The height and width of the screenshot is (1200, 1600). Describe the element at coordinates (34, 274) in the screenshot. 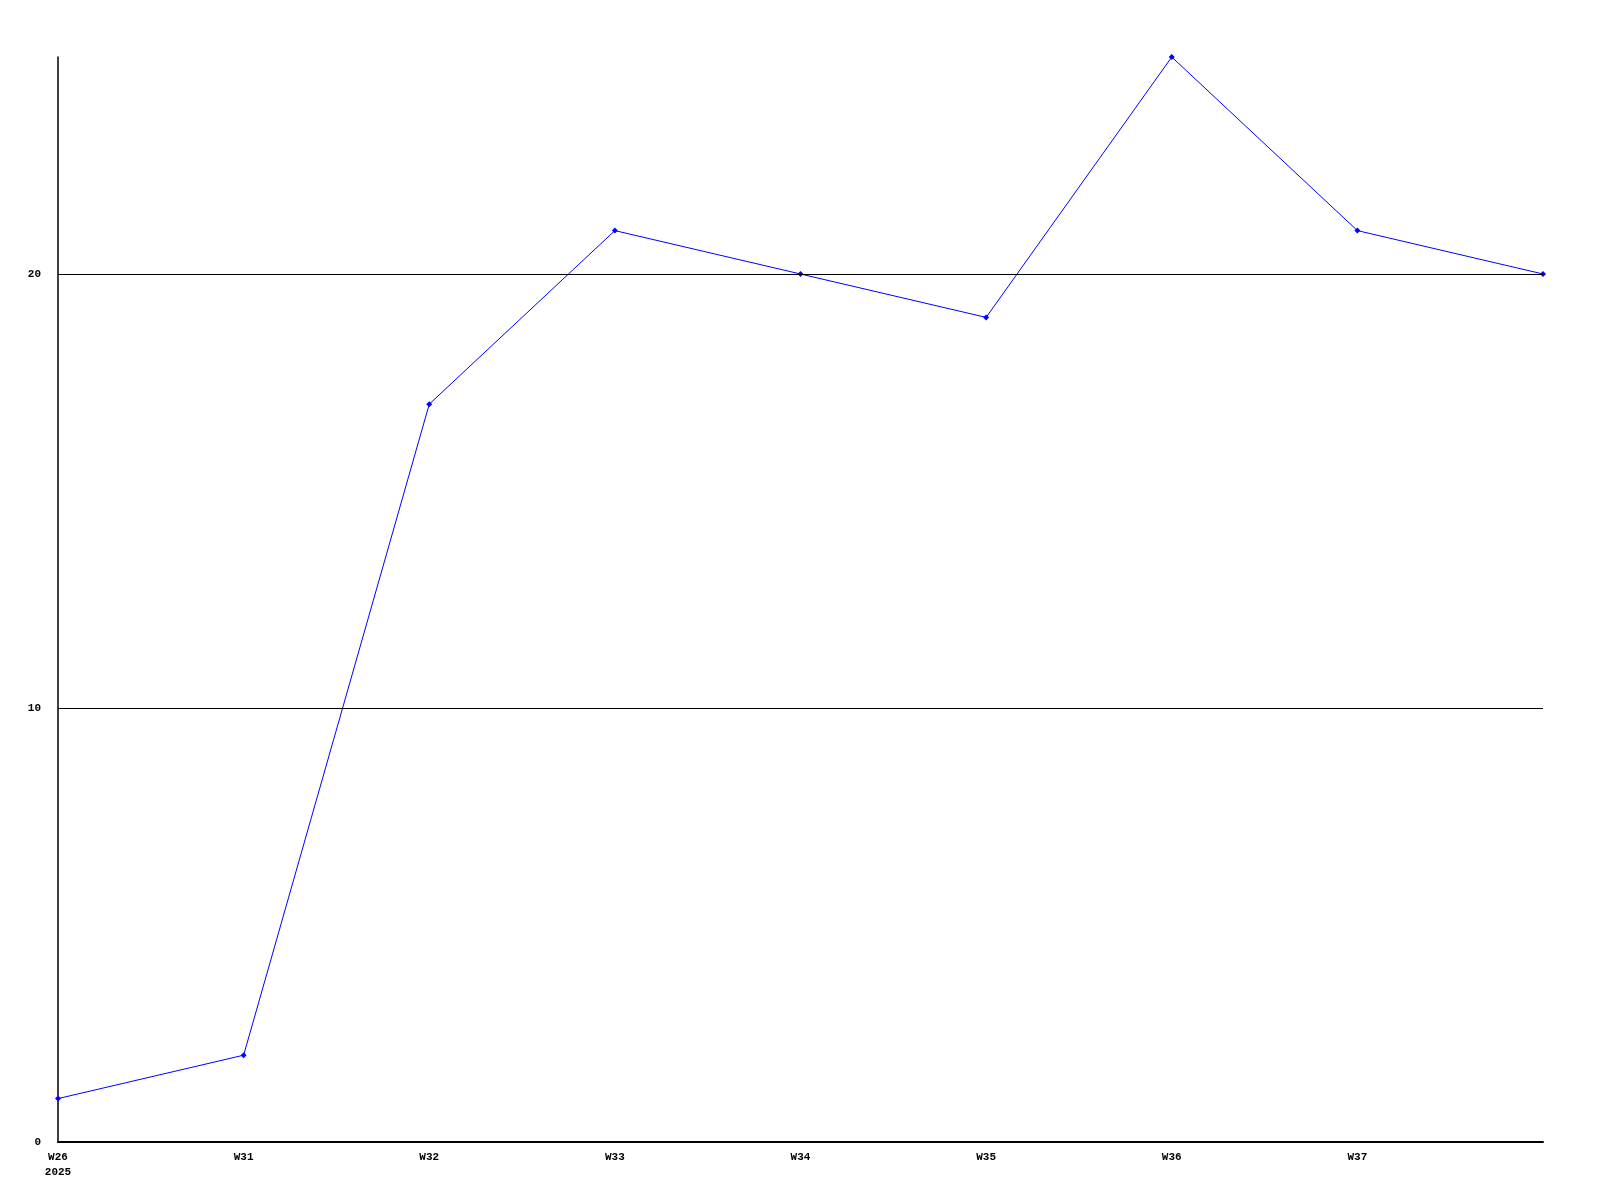

I see `y-tick-label: 20` at that location.